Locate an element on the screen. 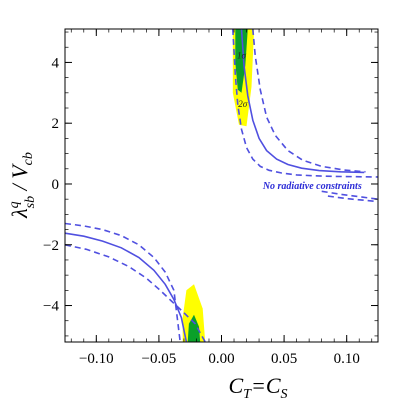  y-tick-label: 2 is located at coordinates (56, 124).